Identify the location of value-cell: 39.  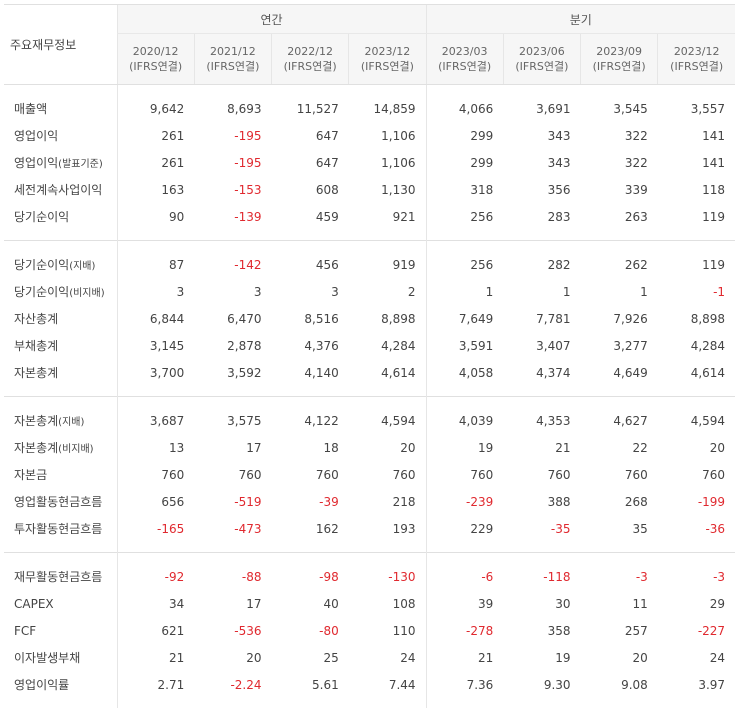
(464, 603).